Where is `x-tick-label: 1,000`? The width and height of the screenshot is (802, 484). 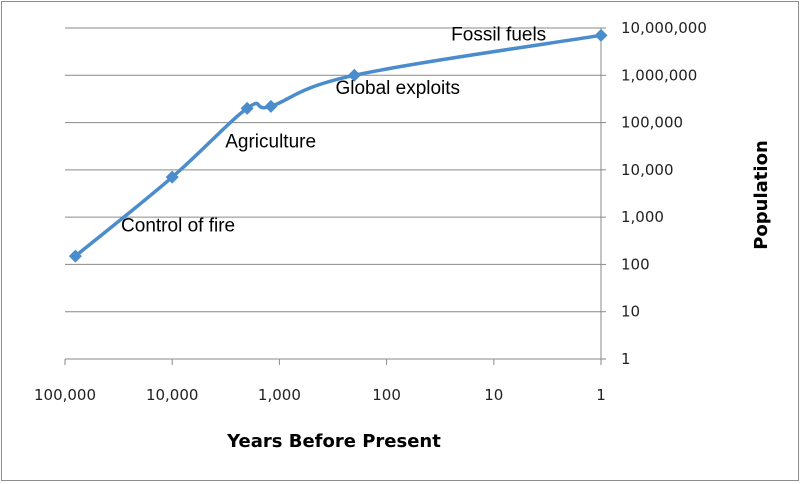
x-tick-label: 1,000 is located at coordinates (279, 395).